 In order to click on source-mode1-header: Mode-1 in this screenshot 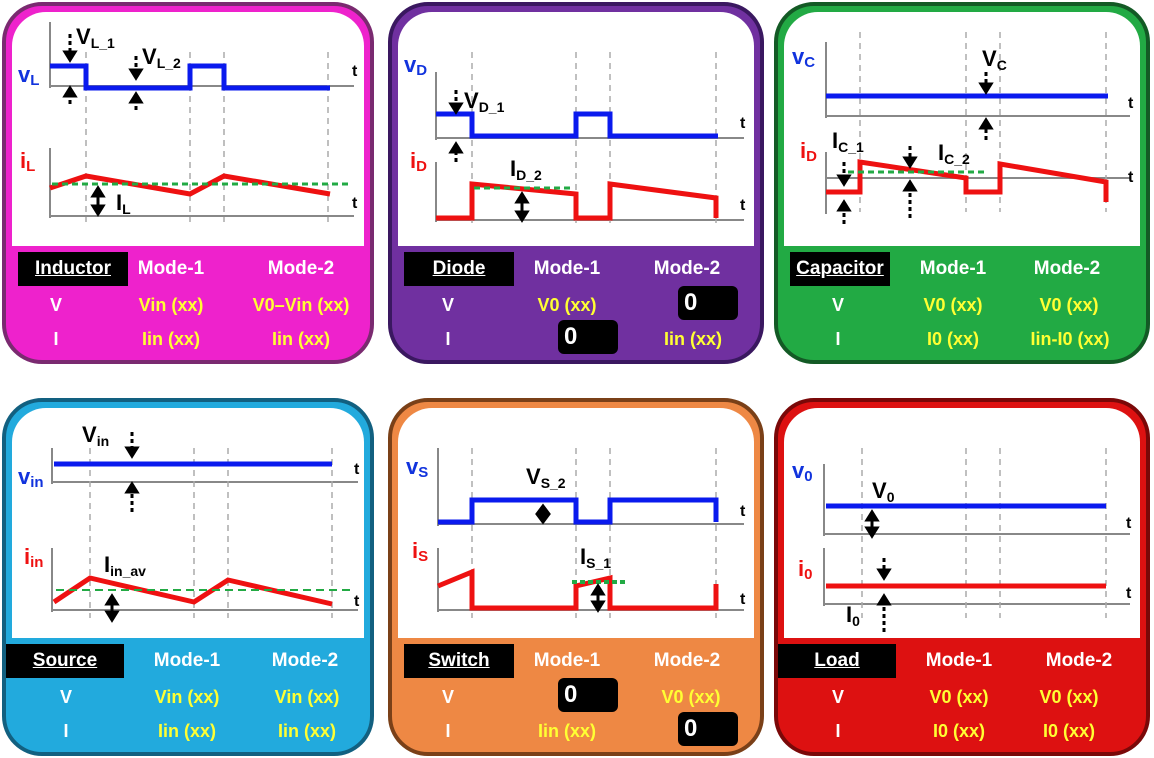, I will do `click(187, 660)`.